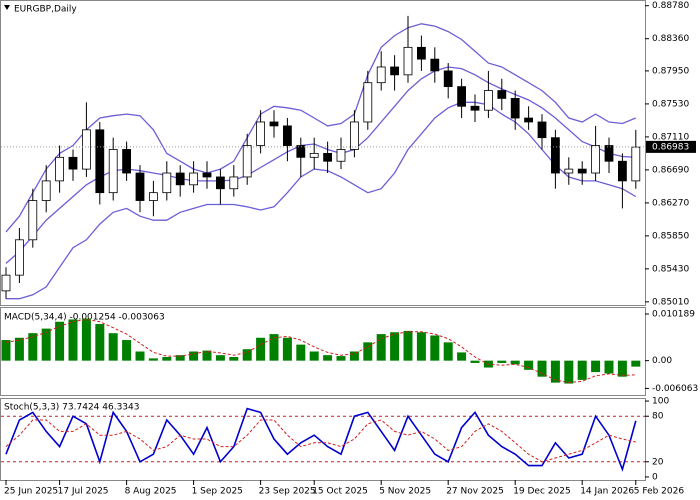 This screenshot has width=700, height=500. What do you see at coordinates (405, 492) in the screenshot?
I see `x-tick-label: 5 Nov 2025` at bounding box center [405, 492].